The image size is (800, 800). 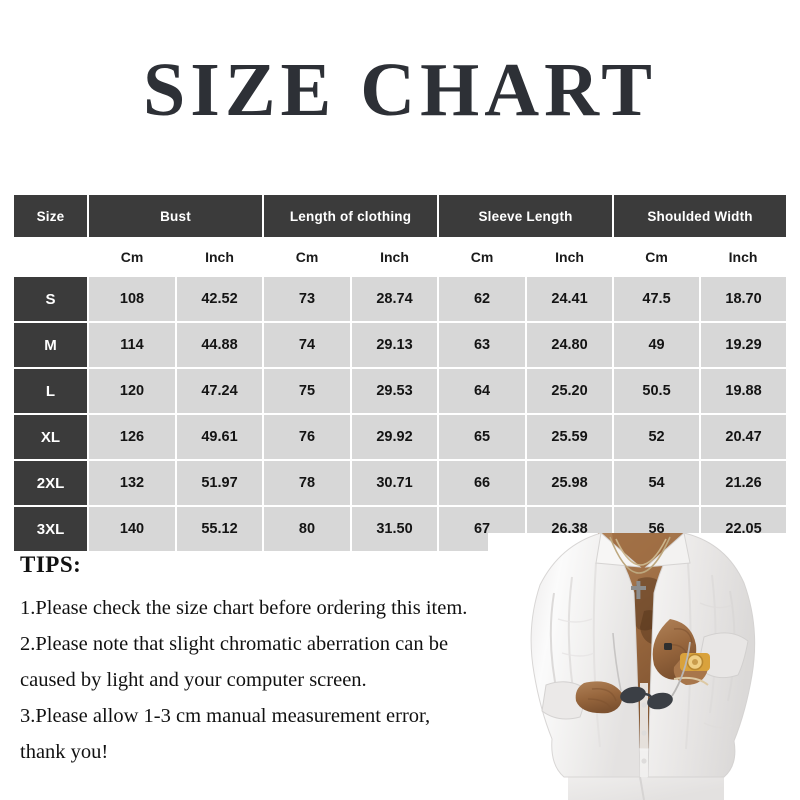 What do you see at coordinates (220, 300) in the screenshot?
I see `cell-bust-inch: 42.52` at bounding box center [220, 300].